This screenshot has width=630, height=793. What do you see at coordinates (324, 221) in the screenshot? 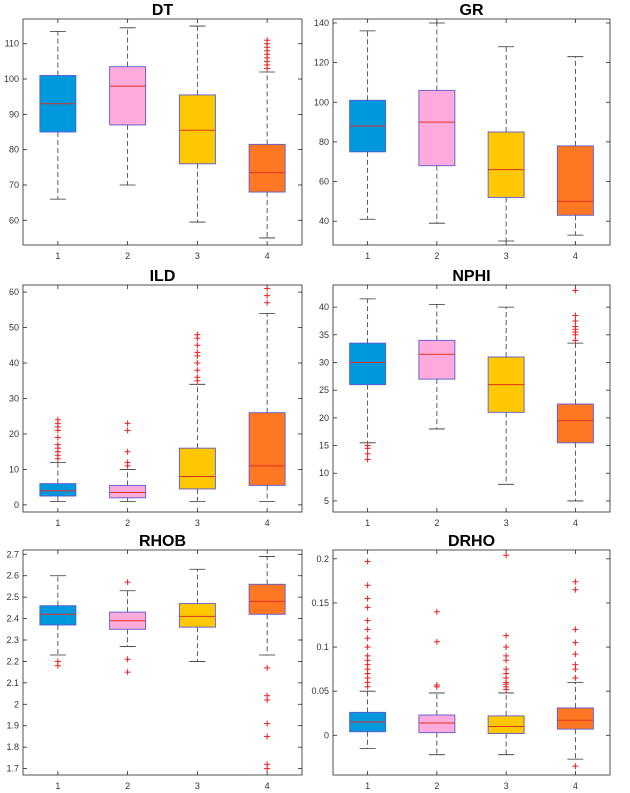
I see `y-tick-label: 40` at bounding box center [324, 221].